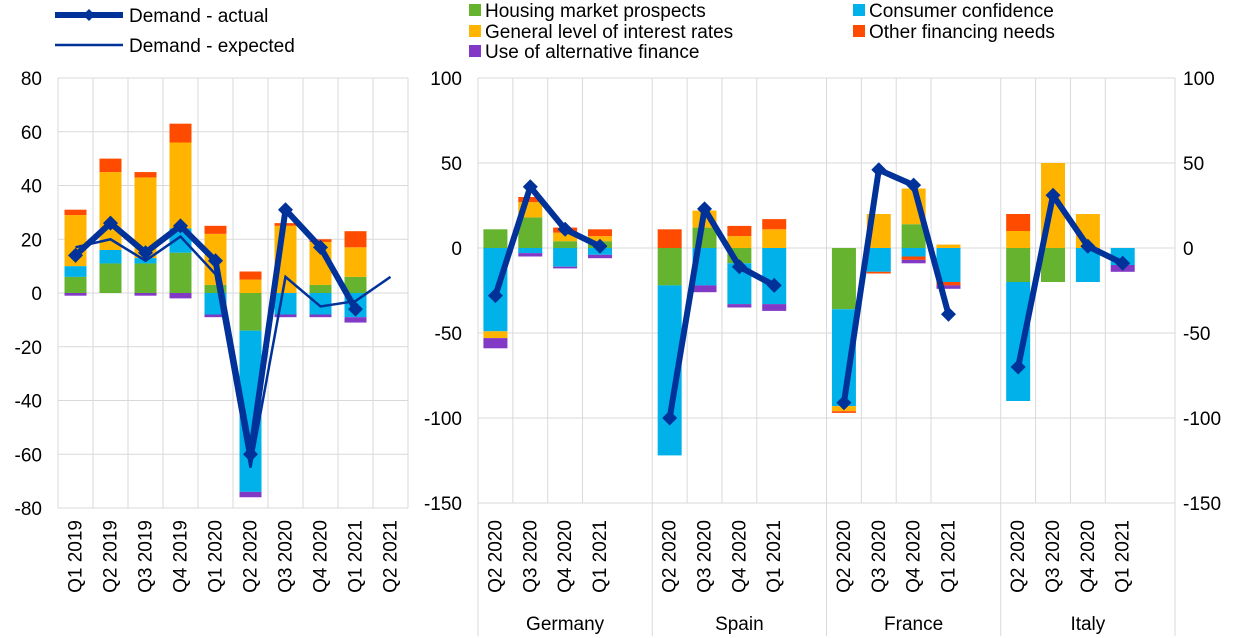  What do you see at coordinates (913, 236) in the screenshot?
I see `bar-france-q4-2020-housing` at bounding box center [913, 236].